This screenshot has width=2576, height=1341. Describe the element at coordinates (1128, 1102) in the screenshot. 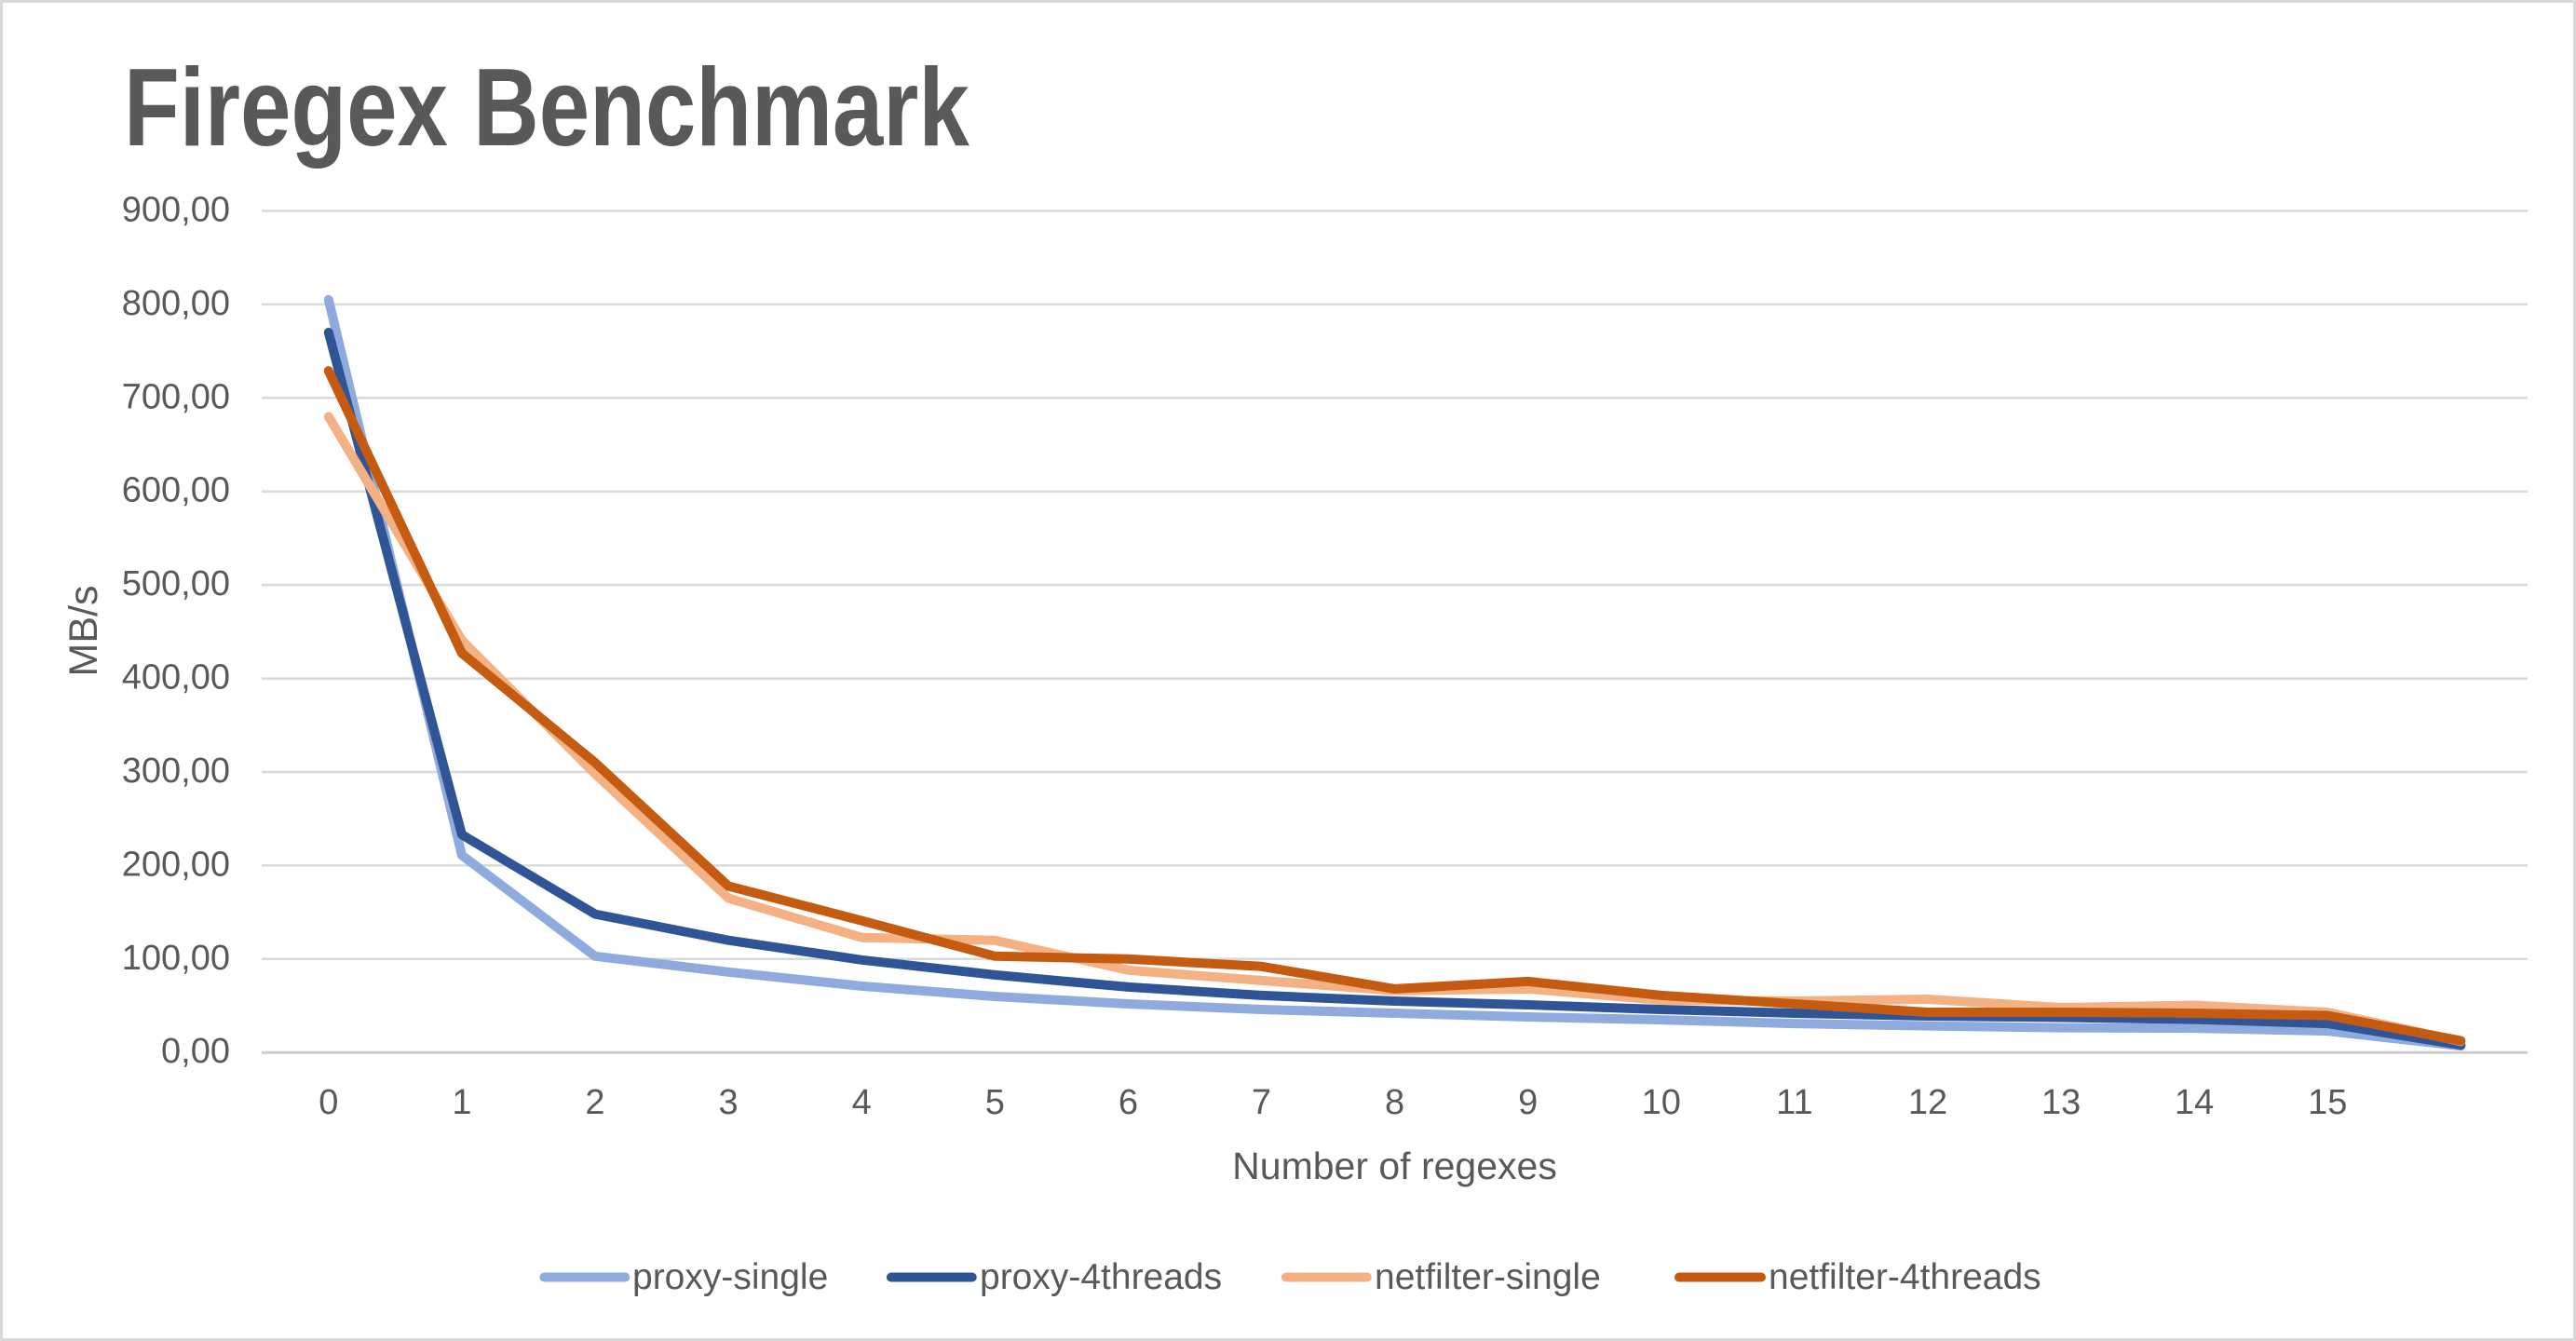

I see `svg-text: 6` at that location.